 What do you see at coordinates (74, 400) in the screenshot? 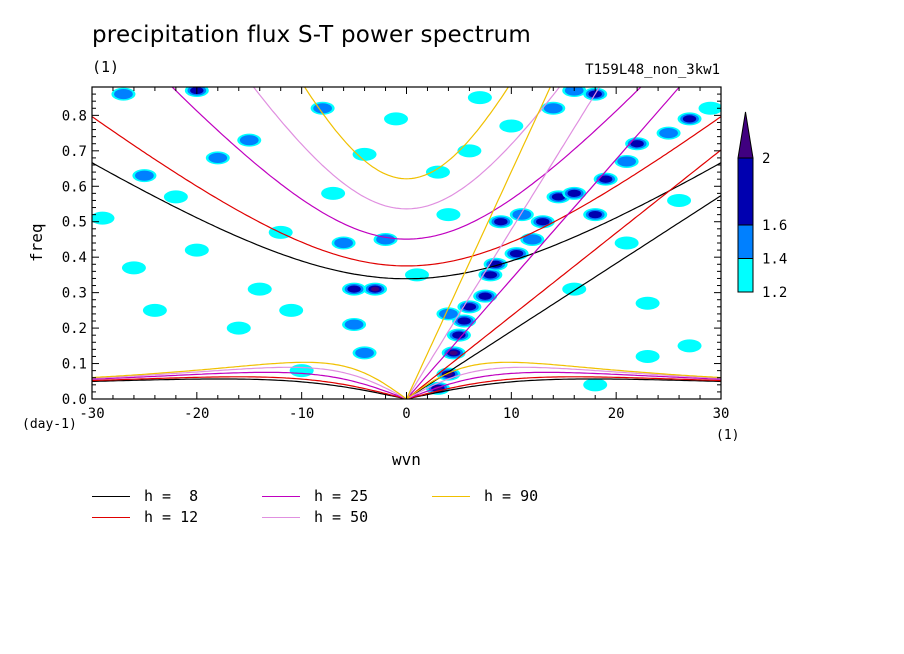
I see `y-tick-label: 0.0` at bounding box center [74, 400].